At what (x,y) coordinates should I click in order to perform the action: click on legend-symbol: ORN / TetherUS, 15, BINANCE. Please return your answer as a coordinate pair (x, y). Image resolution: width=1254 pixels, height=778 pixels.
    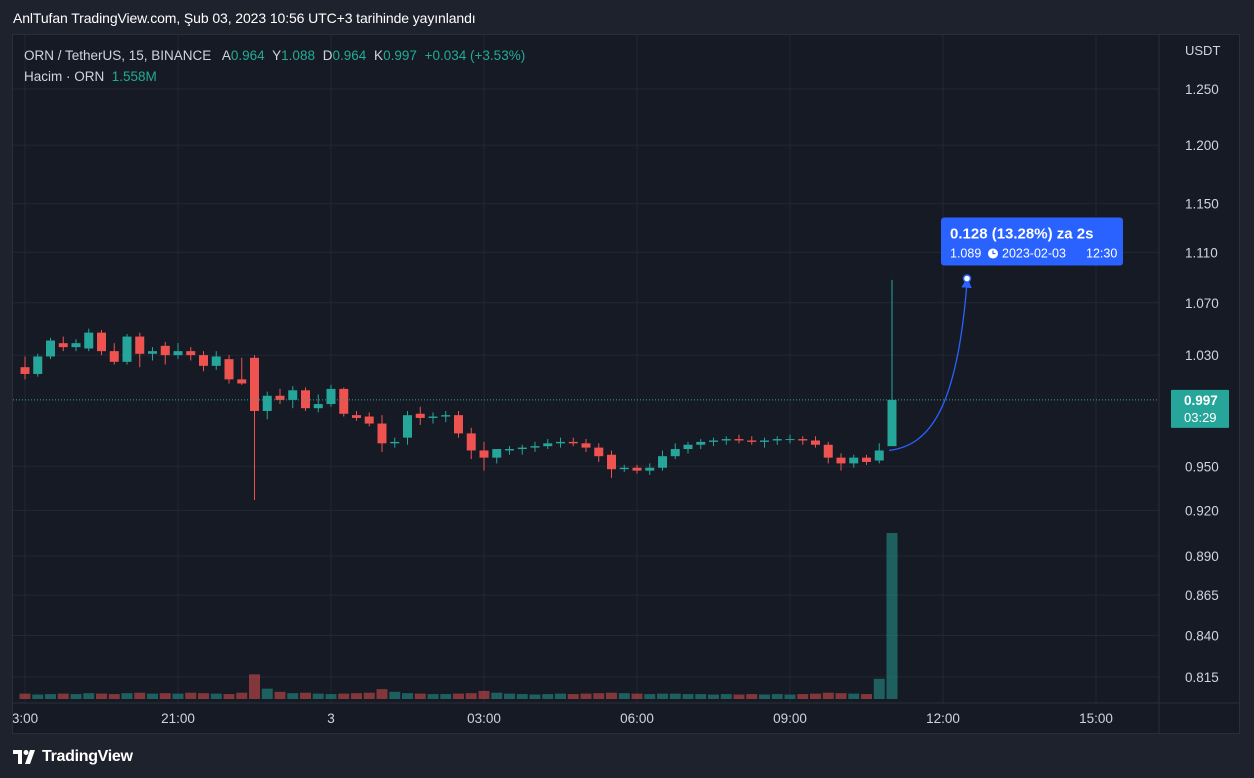
    Looking at the image, I should click on (118, 55).